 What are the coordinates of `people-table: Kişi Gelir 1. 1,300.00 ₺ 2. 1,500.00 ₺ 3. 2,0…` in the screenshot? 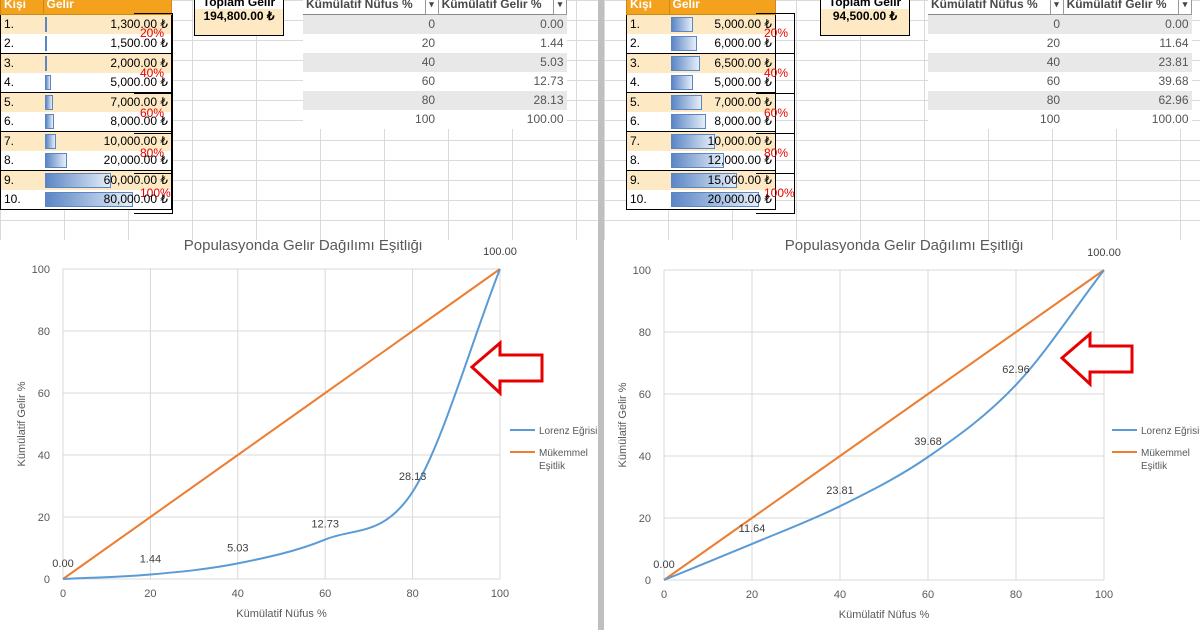 It's located at (86, 105).